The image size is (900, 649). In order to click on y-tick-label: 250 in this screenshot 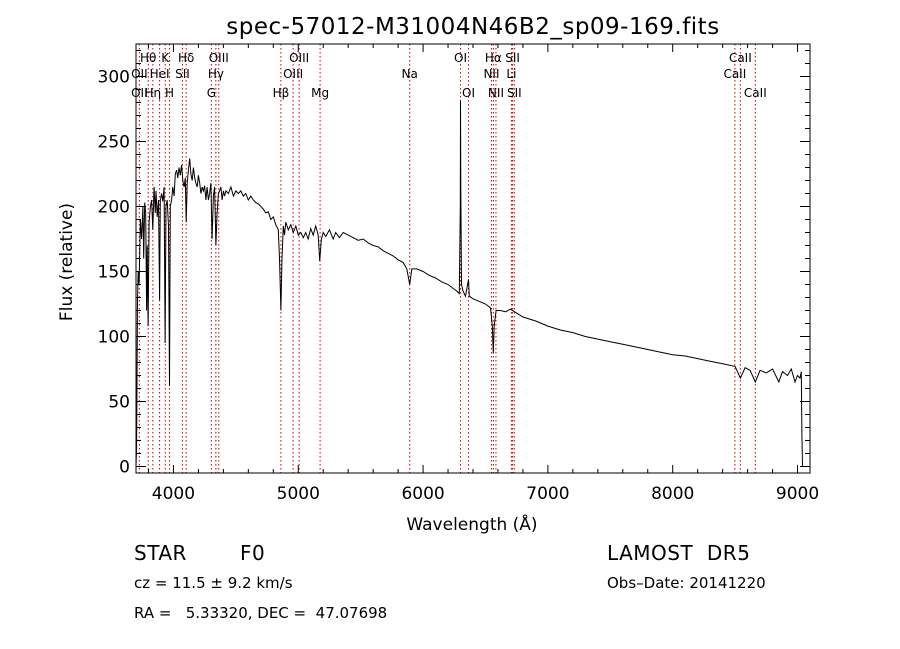, I will do `click(114, 143)`.